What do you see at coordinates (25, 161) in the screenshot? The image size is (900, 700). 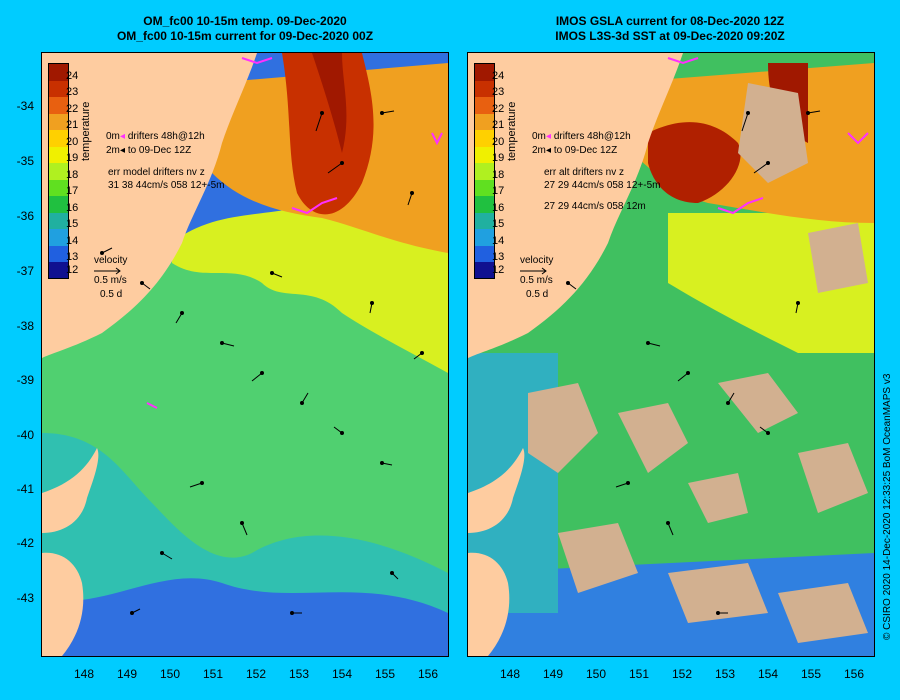 I see `lat-label: -35` at bounding box center [25, 161].